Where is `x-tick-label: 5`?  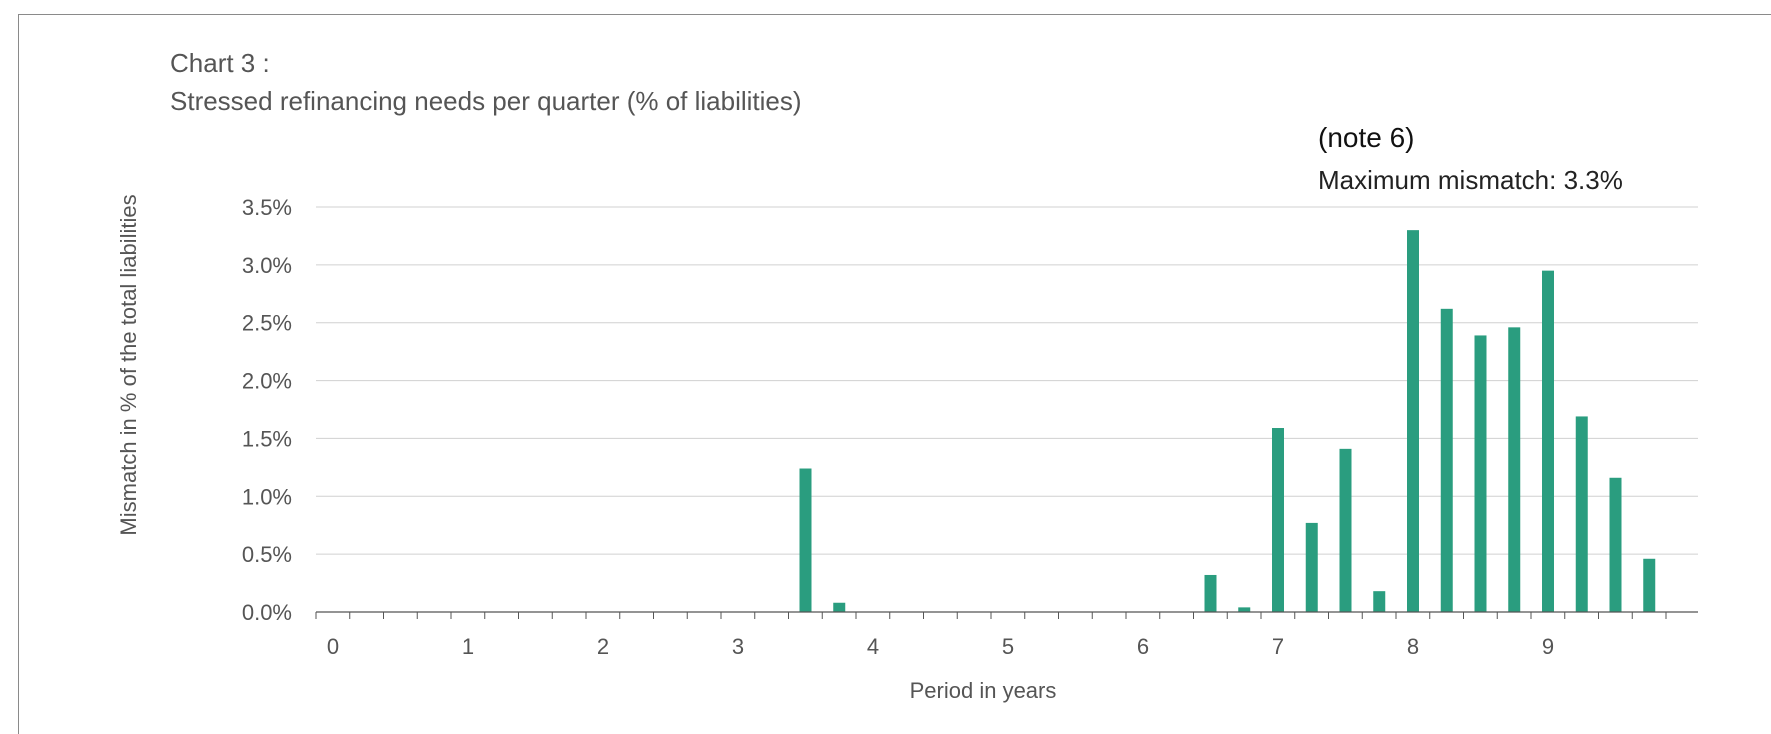 x-tick-label: 5 is located at coordinates (1008, 646).